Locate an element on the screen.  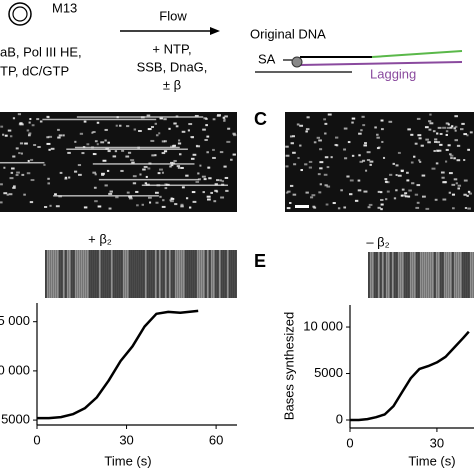
x-tick-label: 60 is located at coordinates (216, 439).